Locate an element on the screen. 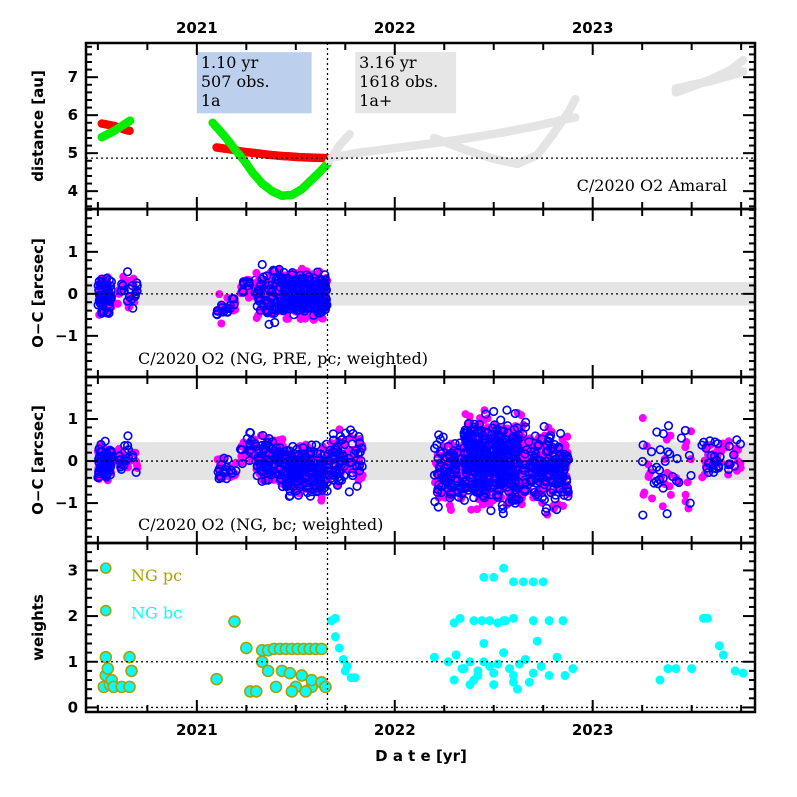 This screenshot has height=797, width=797. x-tick-label-bottom: 2021 is located at coordinates (197, 730).